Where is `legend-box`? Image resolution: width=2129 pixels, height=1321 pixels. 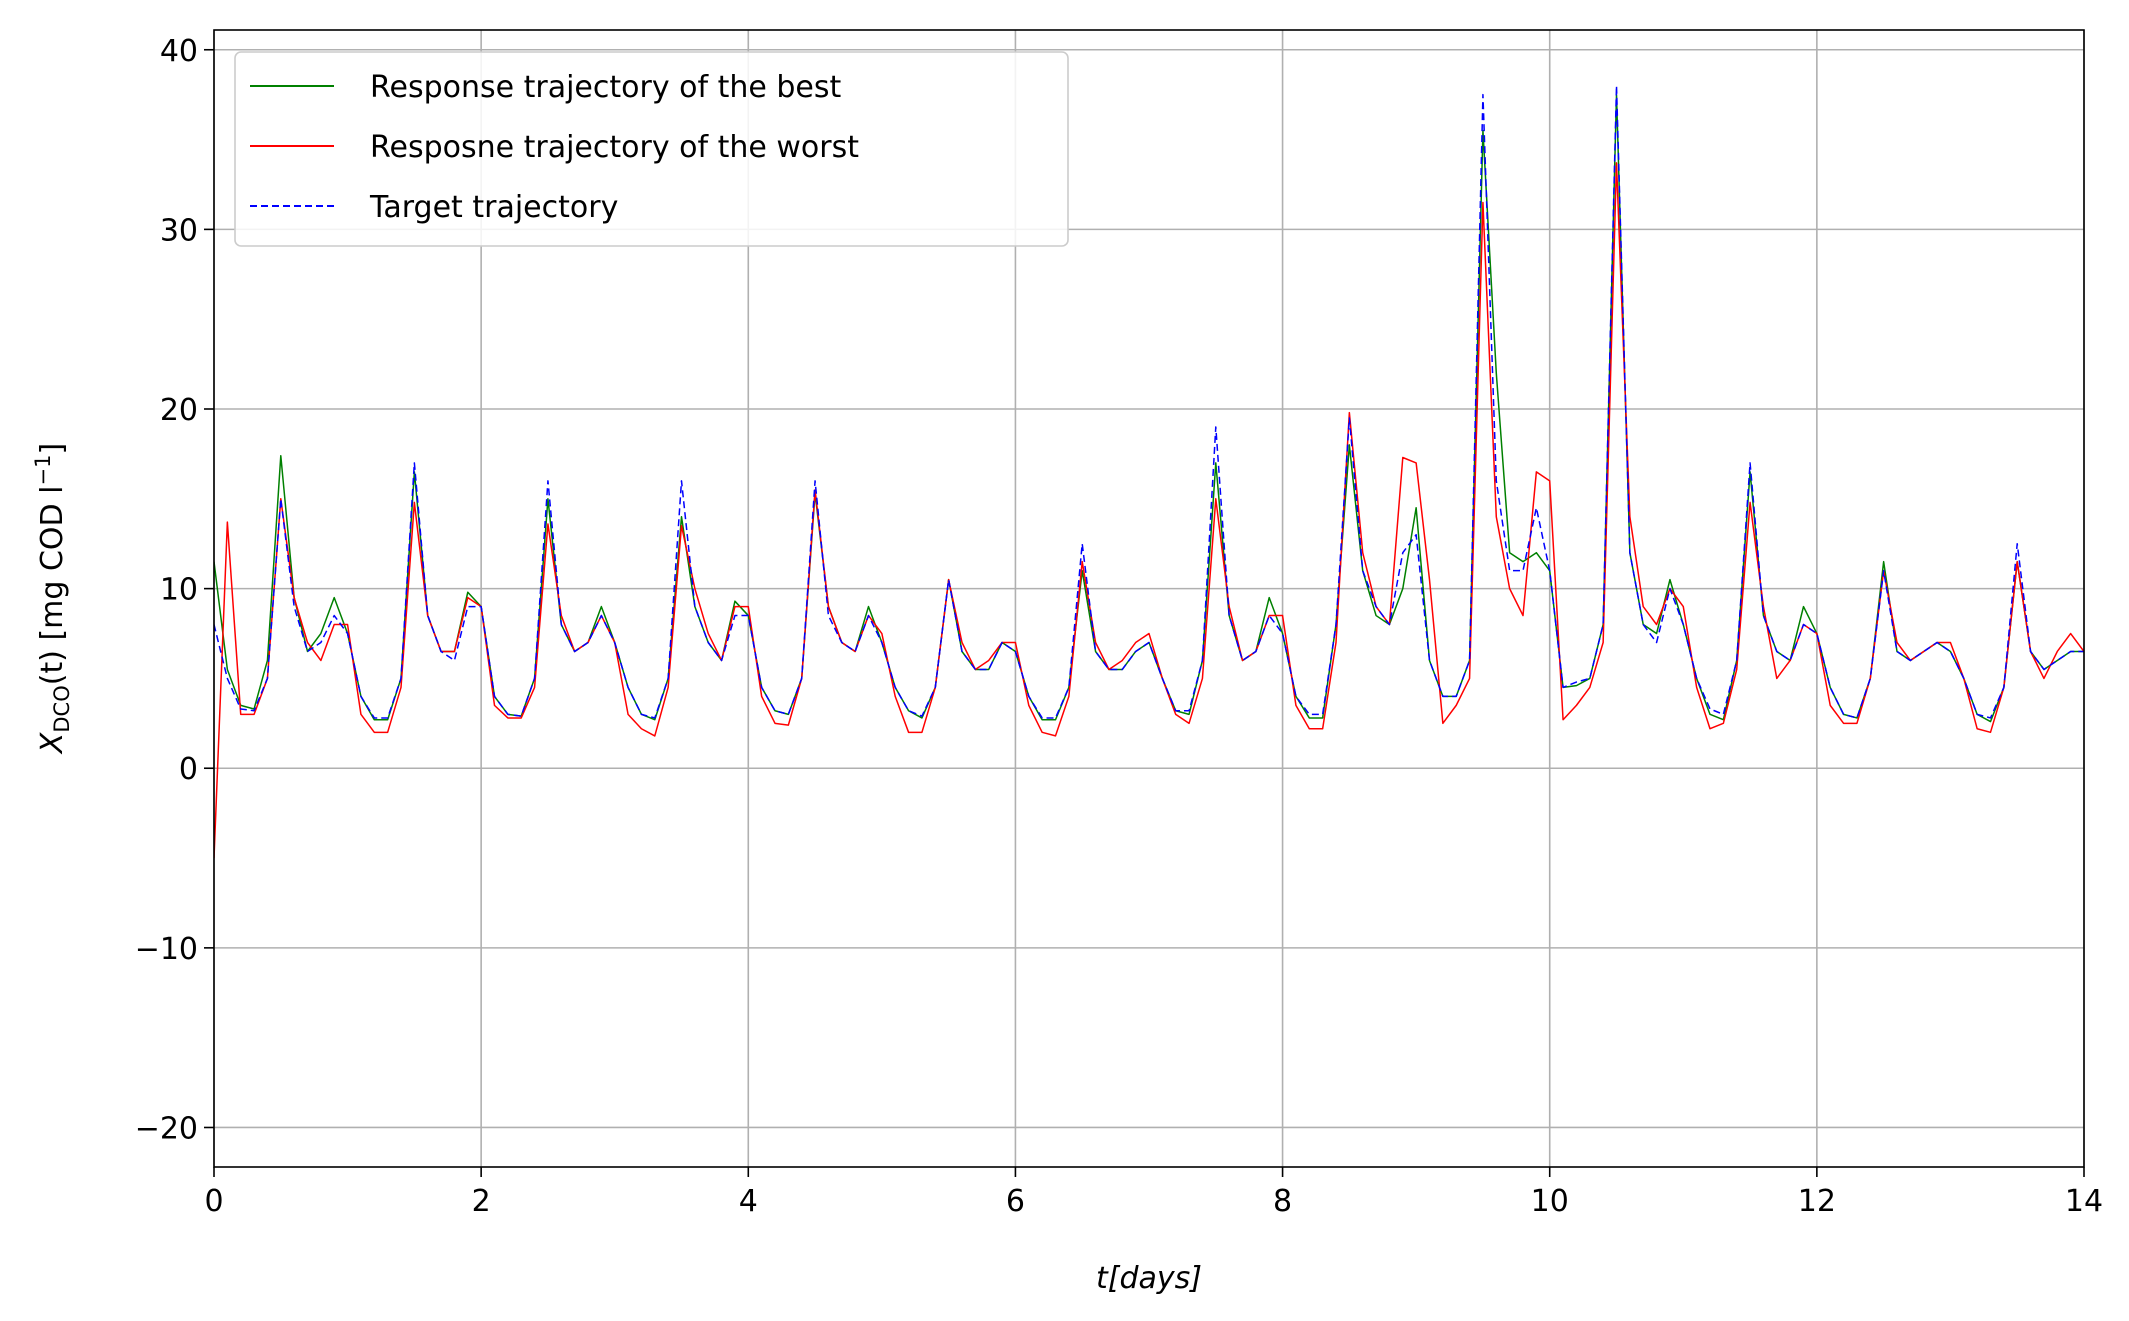
legend-box is located at coordinates (651, 149).